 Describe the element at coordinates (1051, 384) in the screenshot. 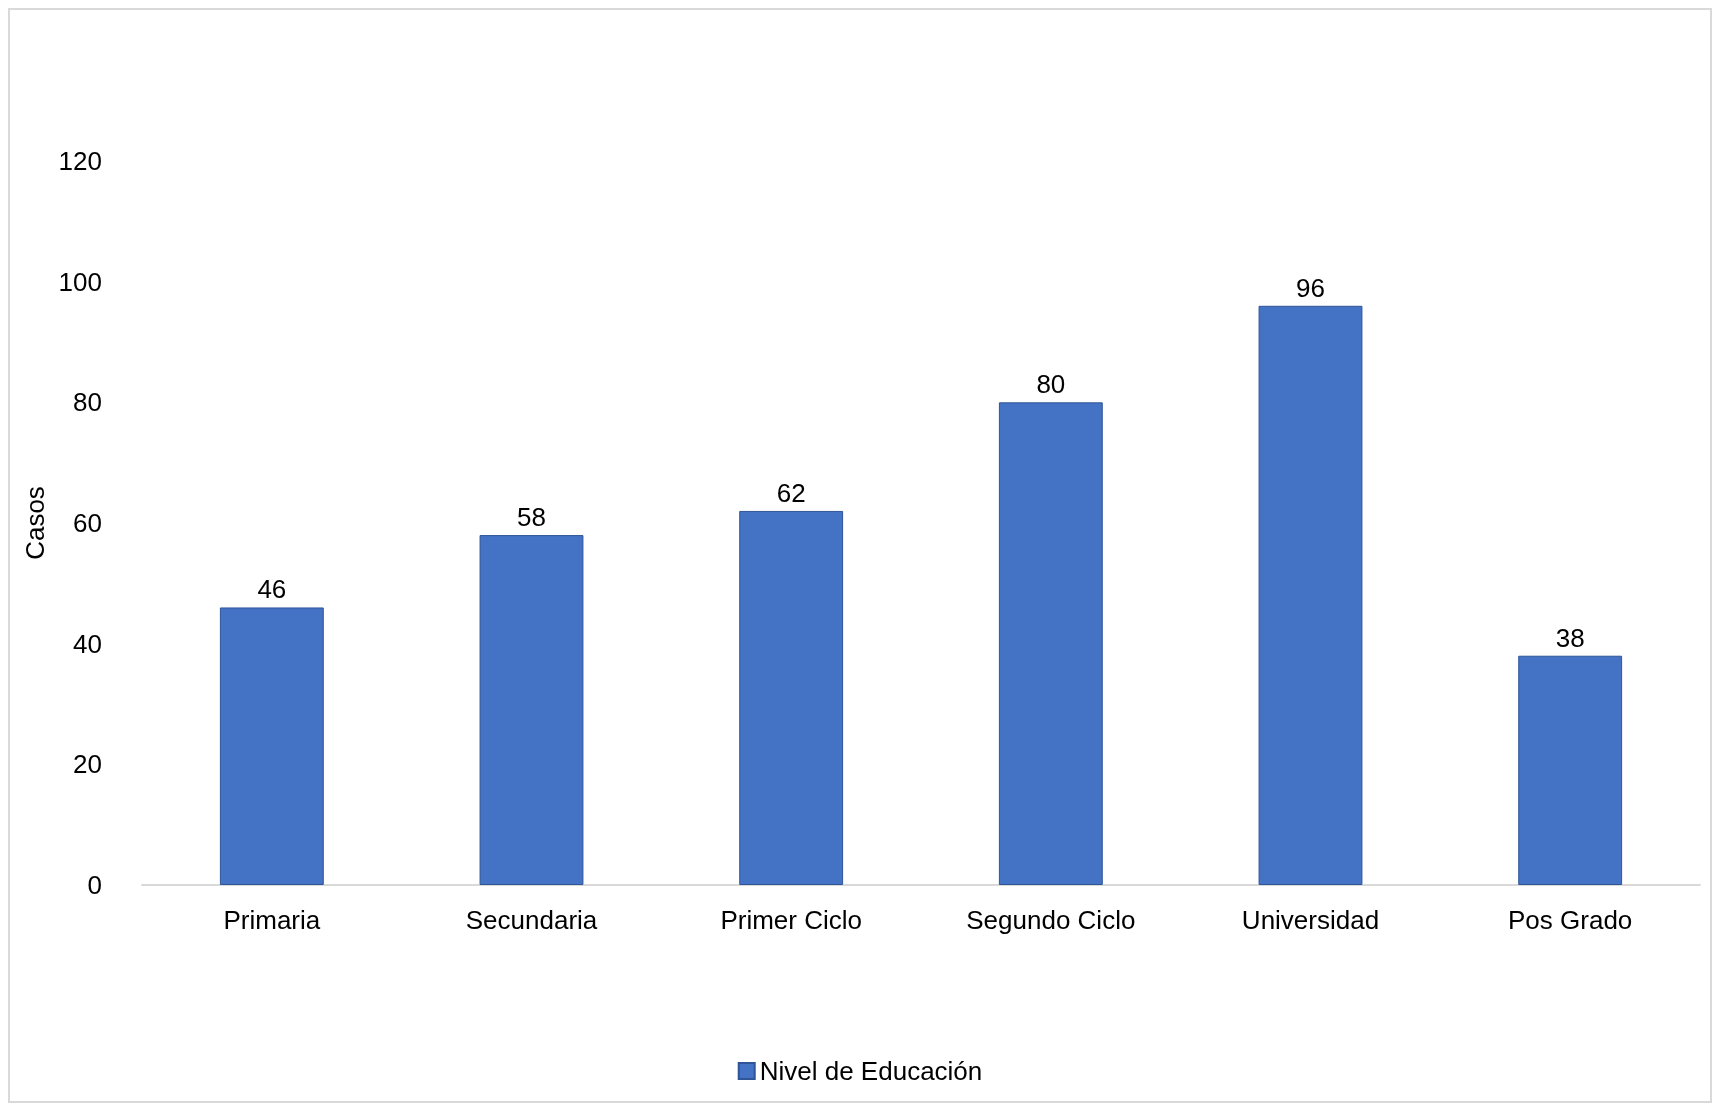

I see `data-label: 80` at that location.